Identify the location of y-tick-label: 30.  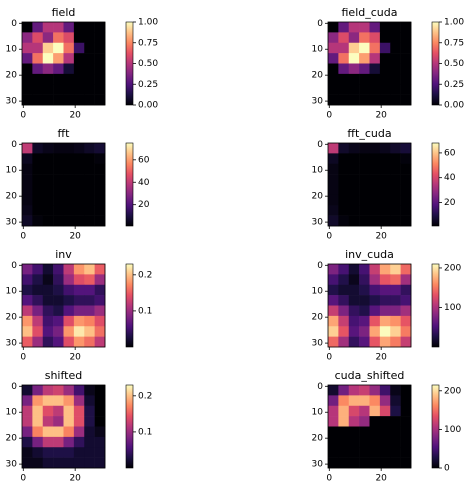
(12, 223).